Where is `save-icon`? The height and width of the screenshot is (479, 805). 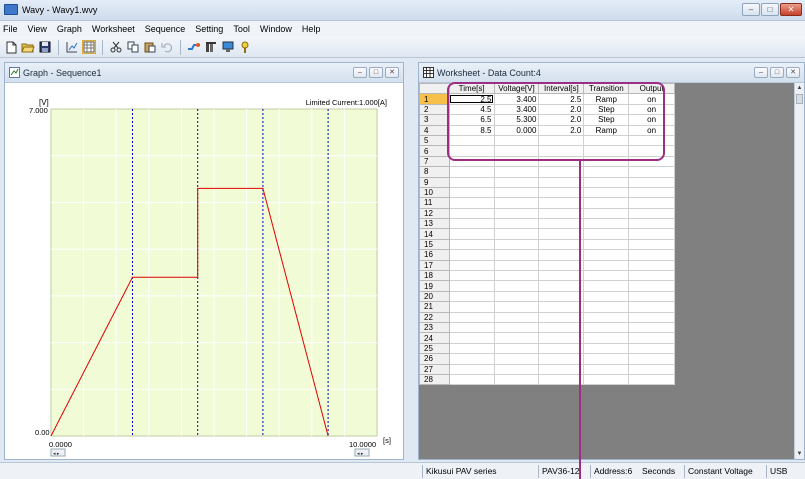 save-icon is located at coordinates (45, 47).